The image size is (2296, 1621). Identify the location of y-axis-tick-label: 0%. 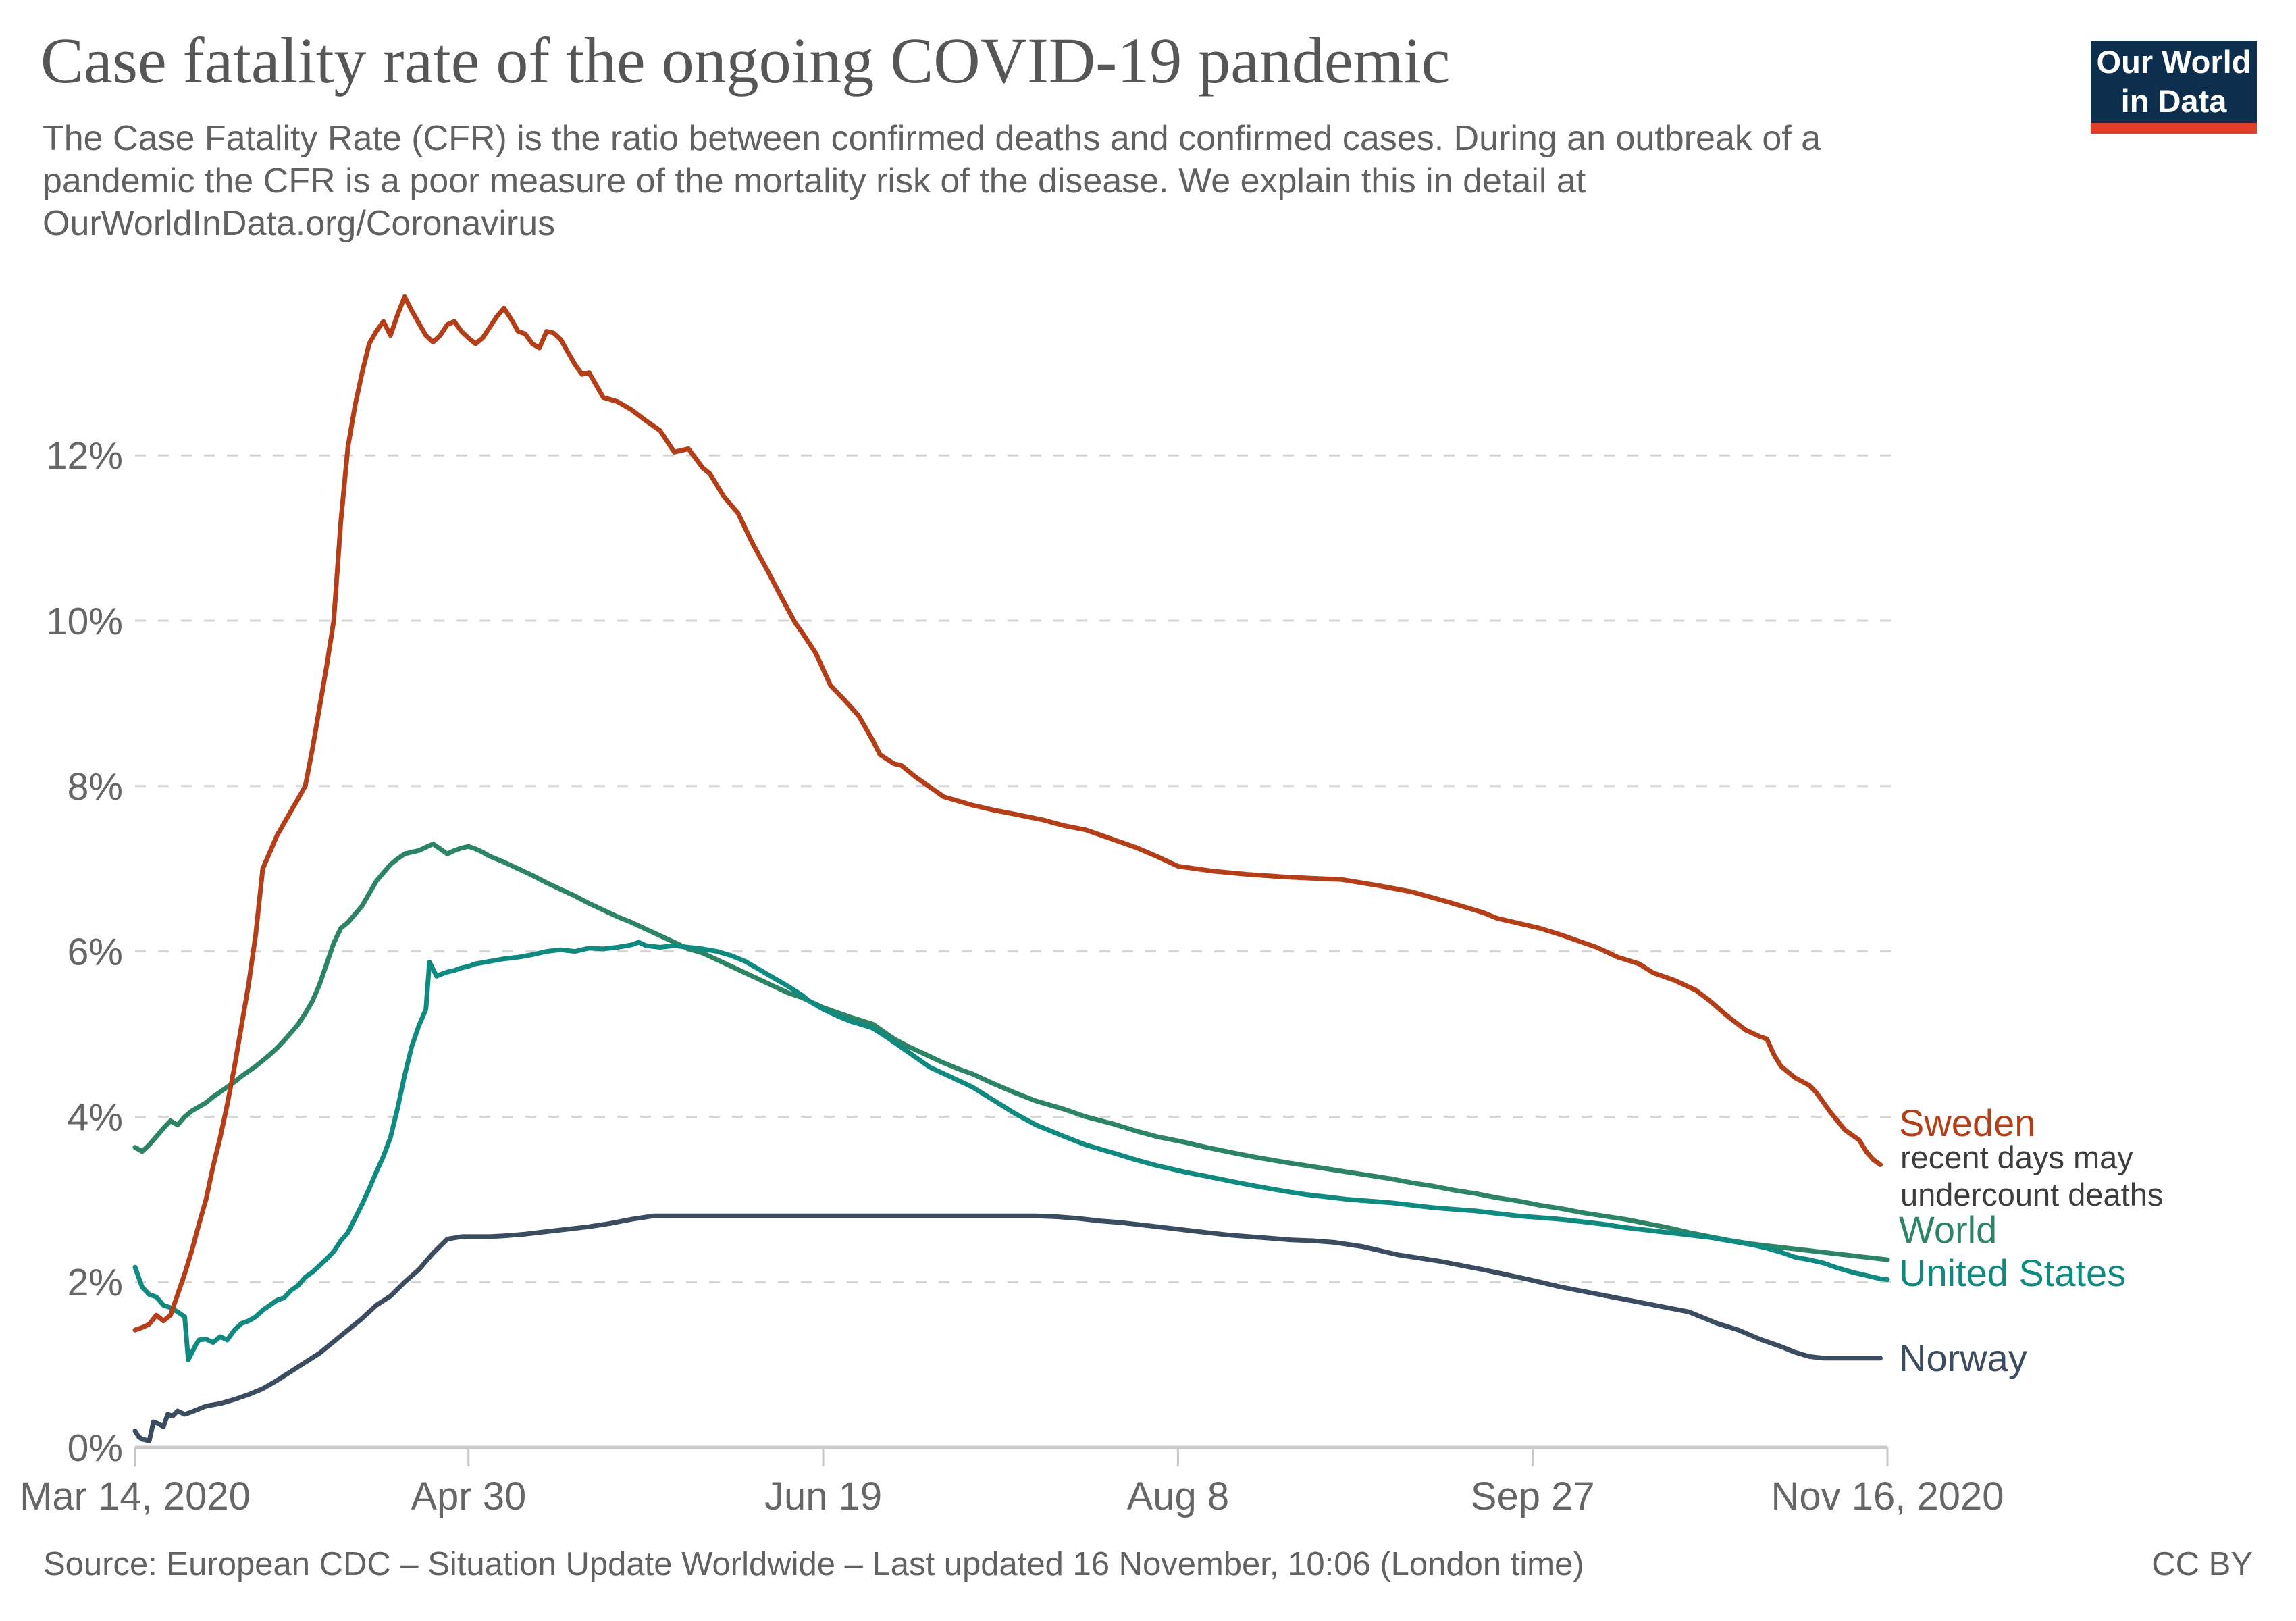
(96, 1448).